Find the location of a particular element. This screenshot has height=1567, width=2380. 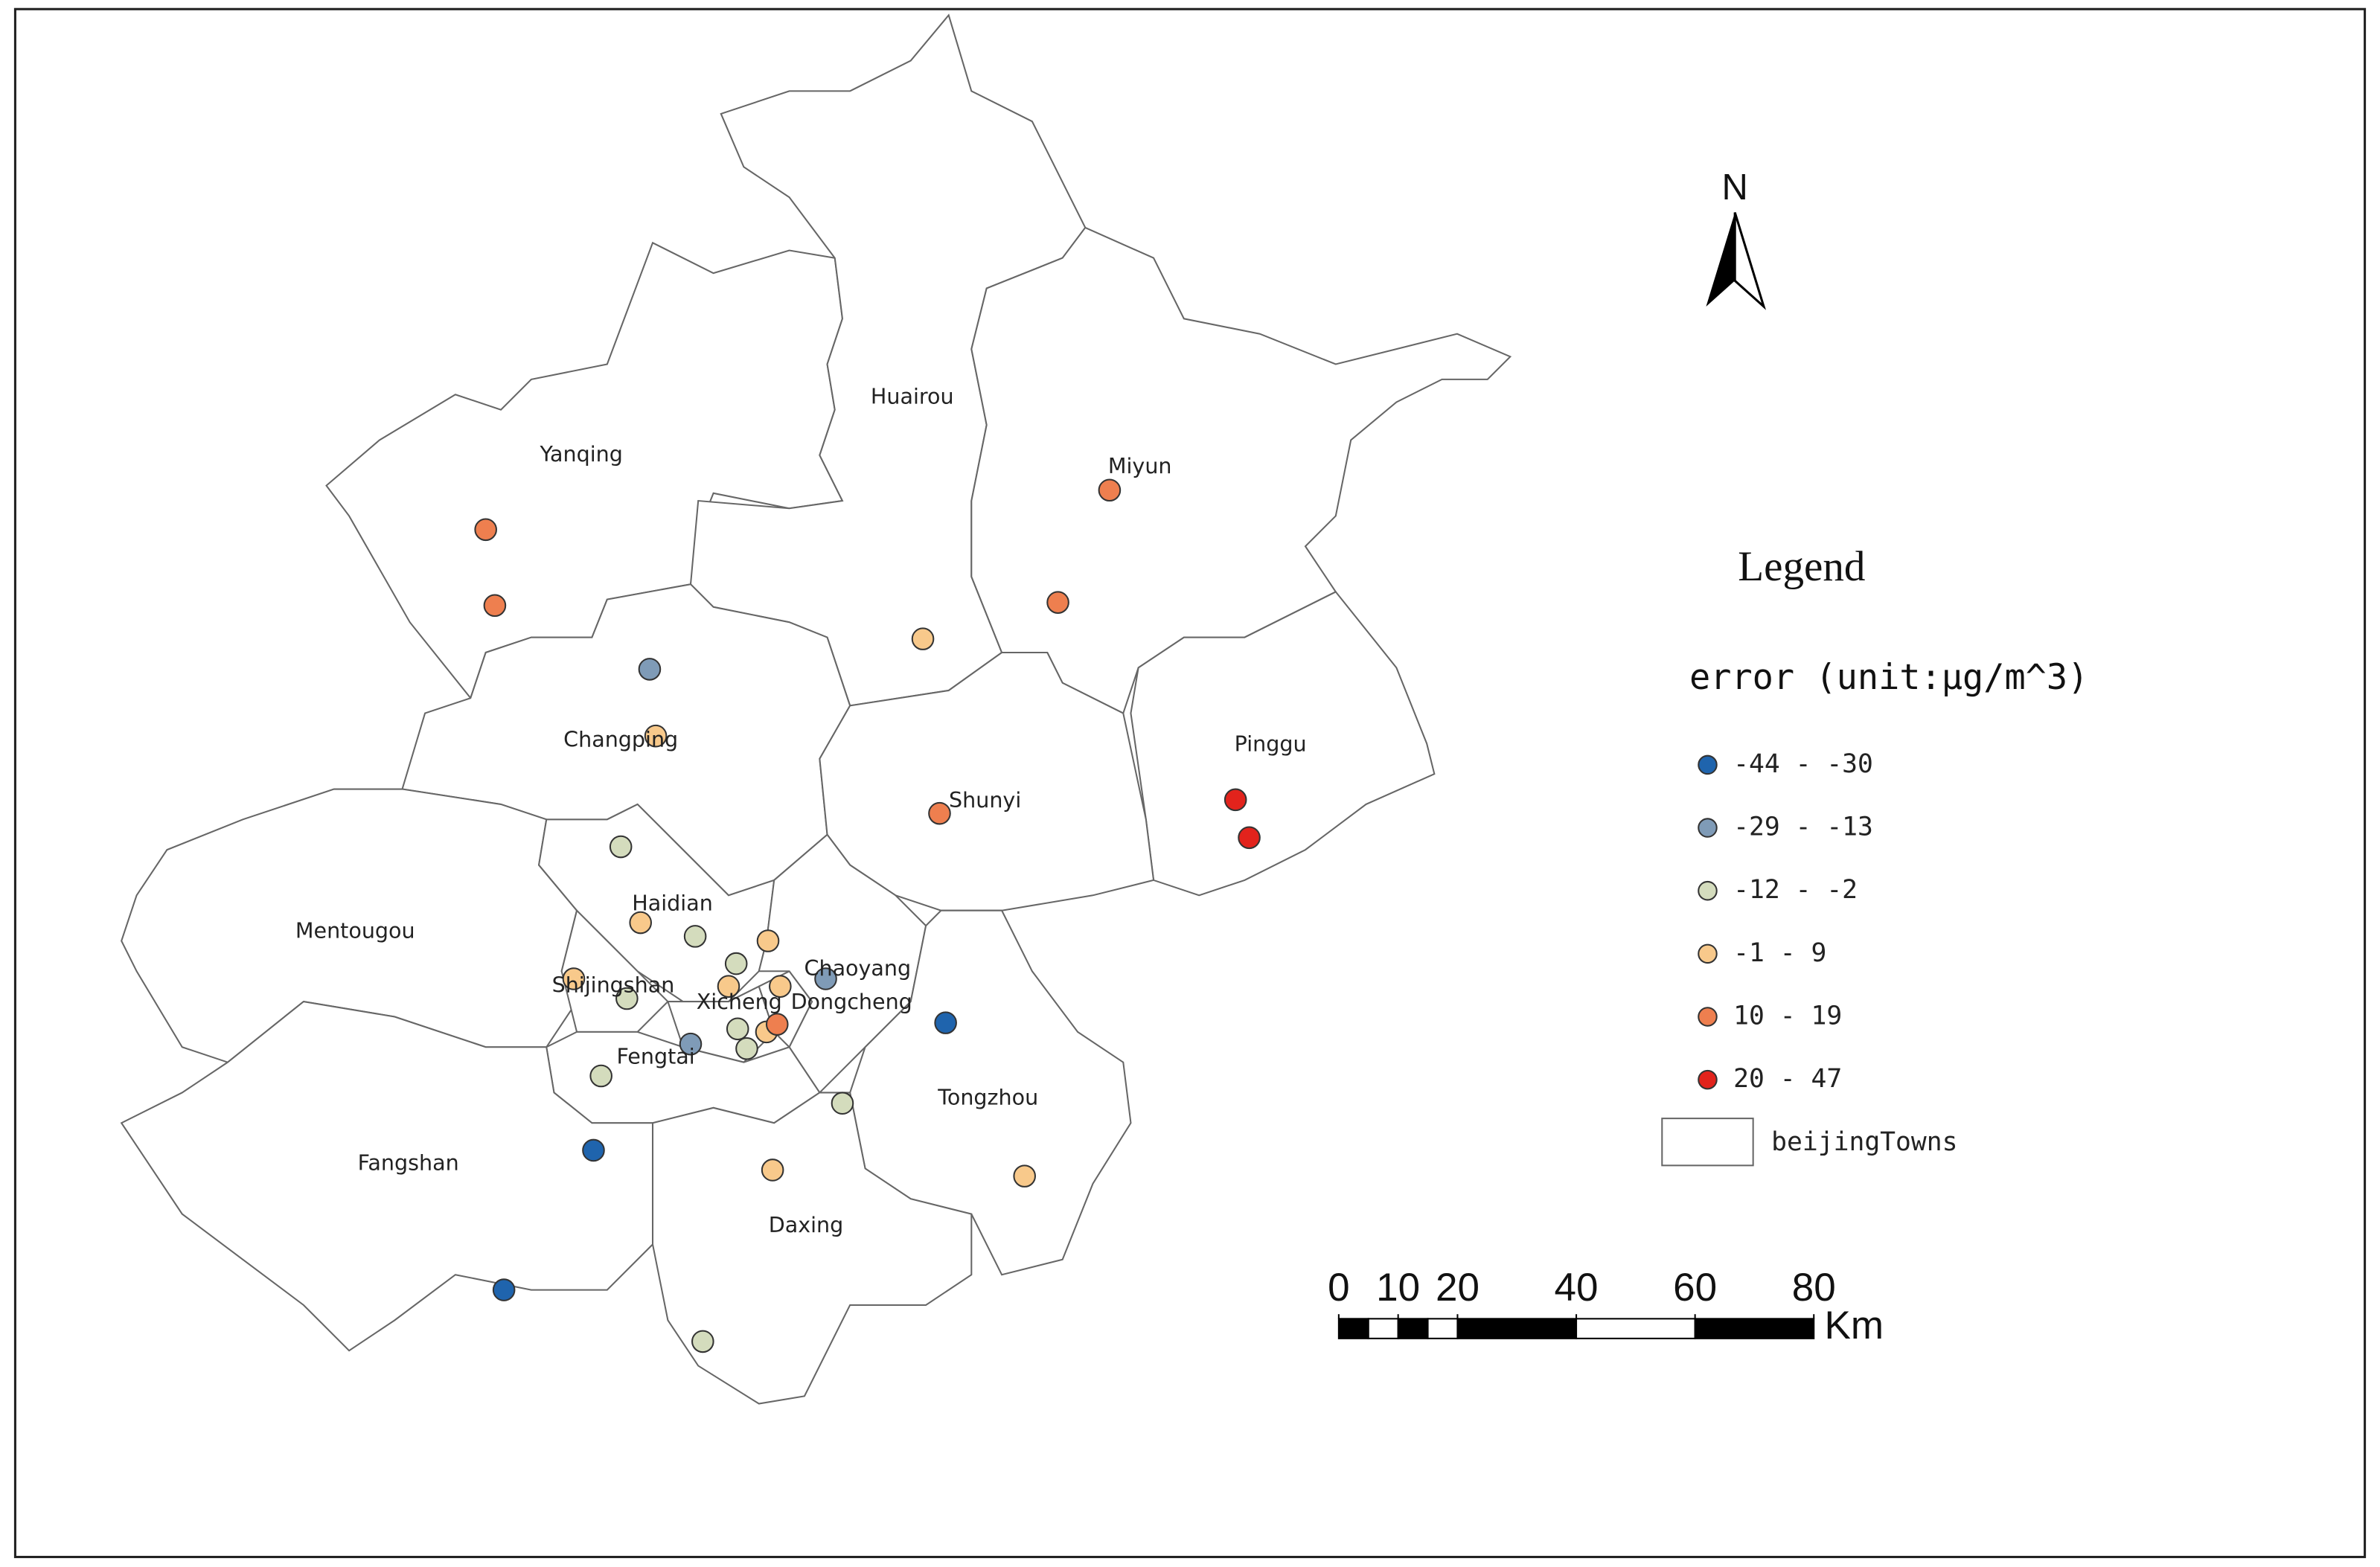

legend-label: 20 - 47 is located at coordinates (1787, 1079).